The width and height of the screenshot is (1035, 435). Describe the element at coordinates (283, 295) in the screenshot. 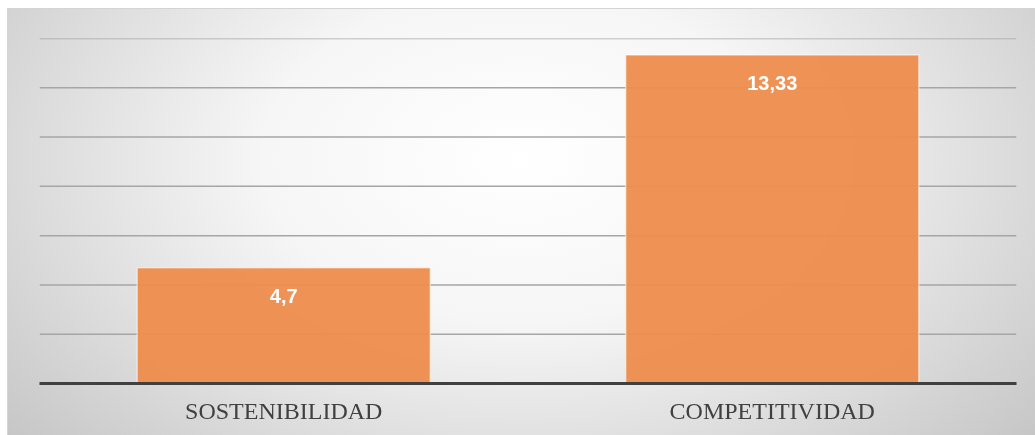

I see `data-label: 4,7` at that location.